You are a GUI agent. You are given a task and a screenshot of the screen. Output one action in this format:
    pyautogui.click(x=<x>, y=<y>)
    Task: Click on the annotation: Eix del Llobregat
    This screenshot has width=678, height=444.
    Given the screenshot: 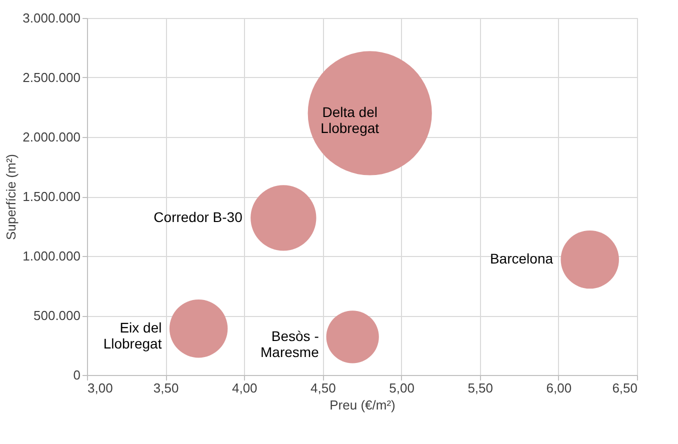 What is the action you would take?
    pyautogui.click(x=132, y=336)
    